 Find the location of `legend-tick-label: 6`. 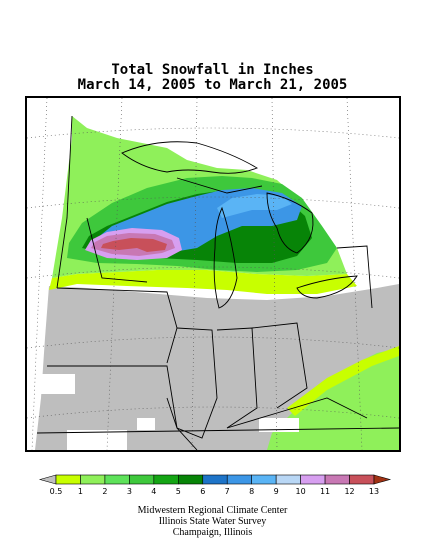

legend-tick-label: 6 is located at coordinates (202, 491).